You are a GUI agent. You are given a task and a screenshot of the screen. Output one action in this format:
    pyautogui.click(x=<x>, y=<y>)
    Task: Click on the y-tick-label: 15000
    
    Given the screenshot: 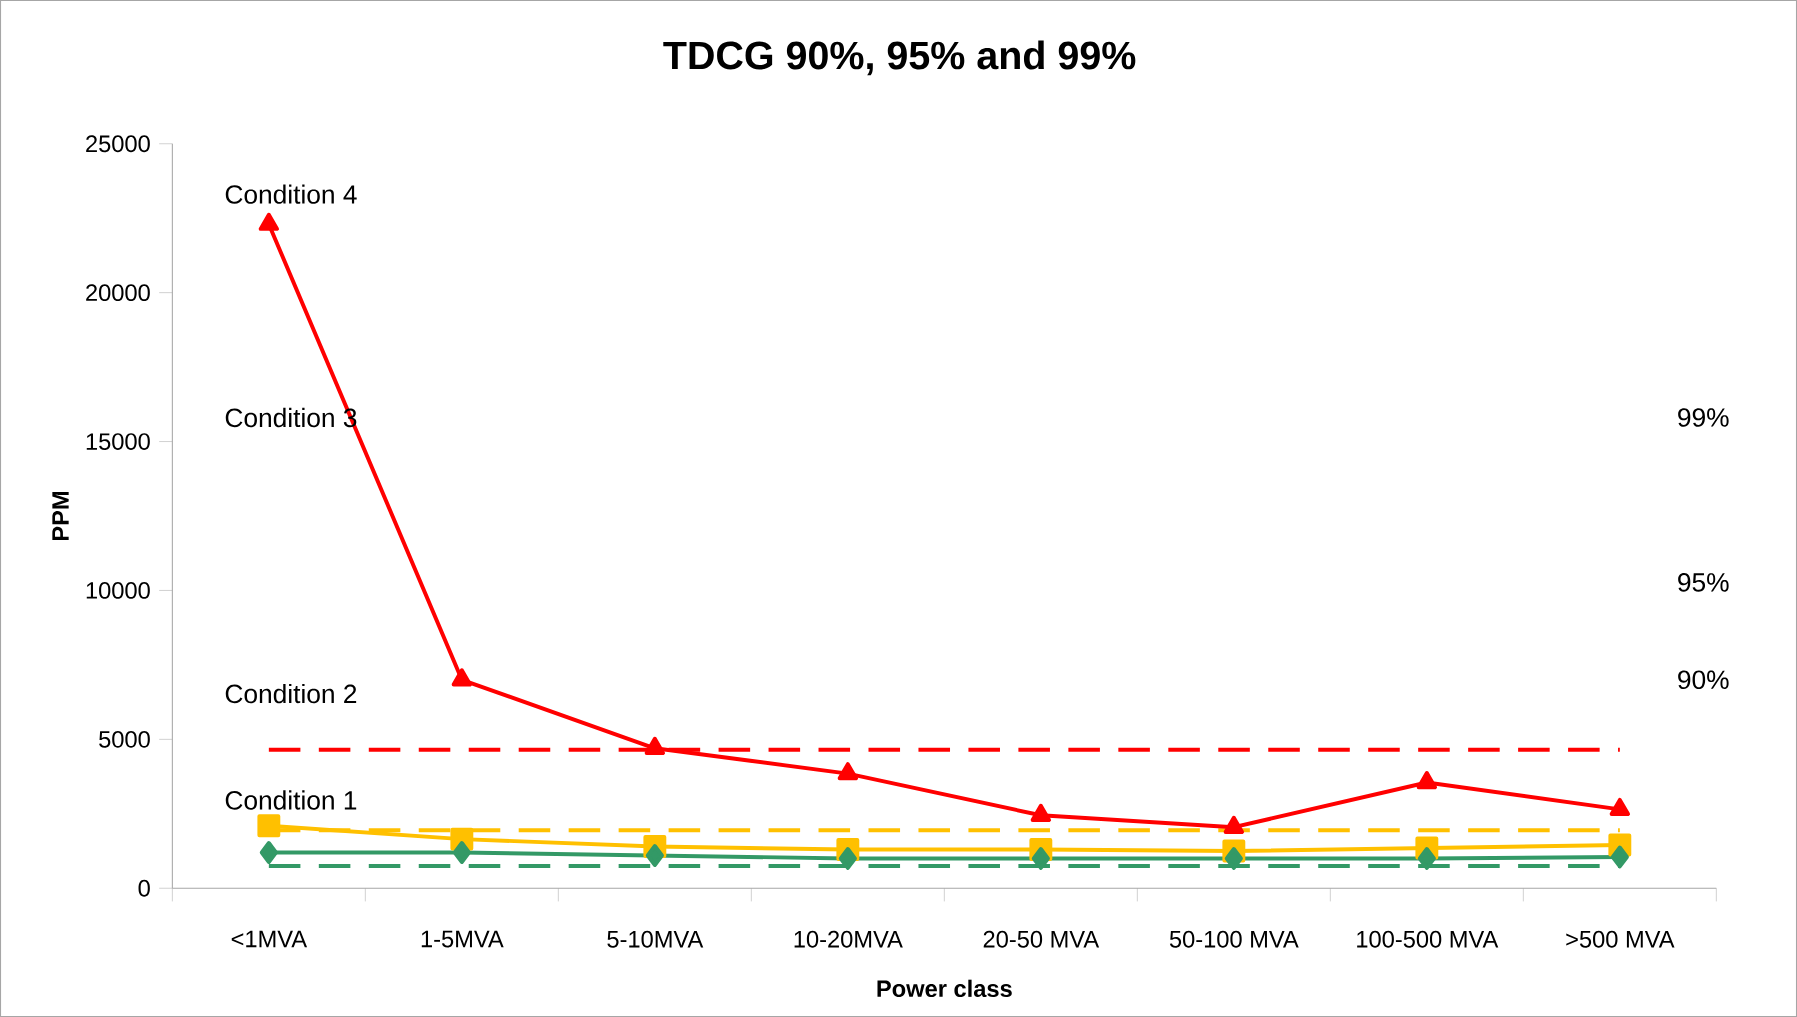 What is the action you would take?
    pyautogui.click(x=118, y=441)
    